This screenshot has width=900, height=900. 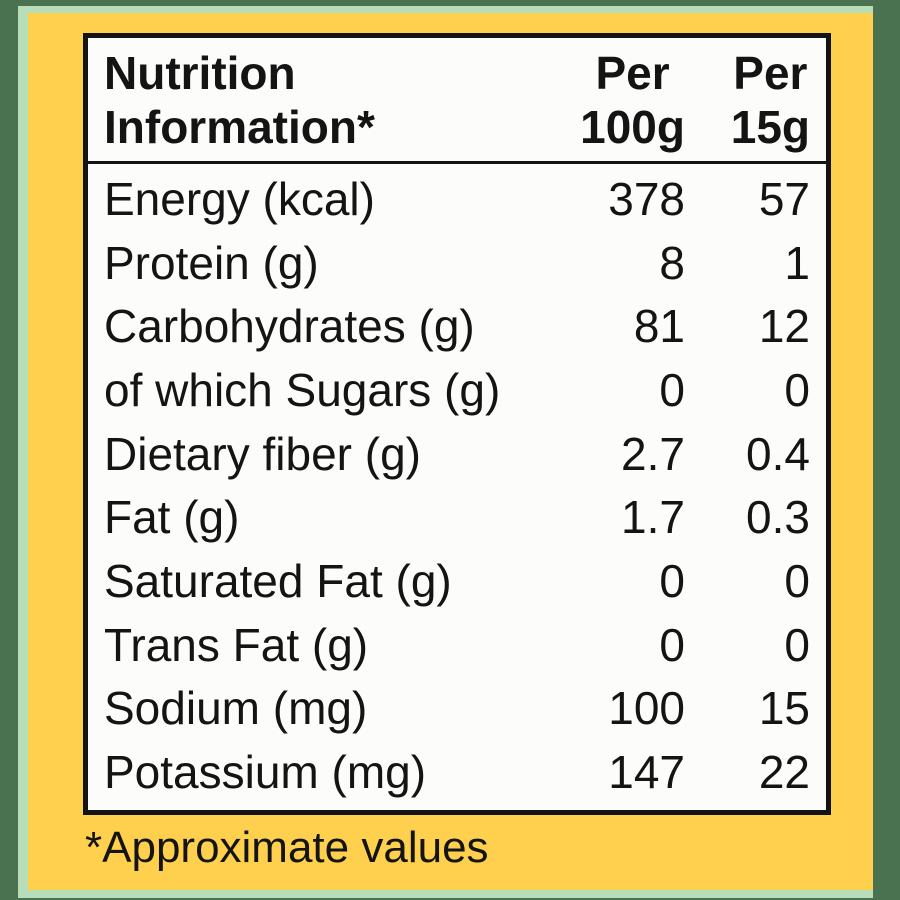 I want to click on value-per-100g: 81, so click(x=659, y=326).